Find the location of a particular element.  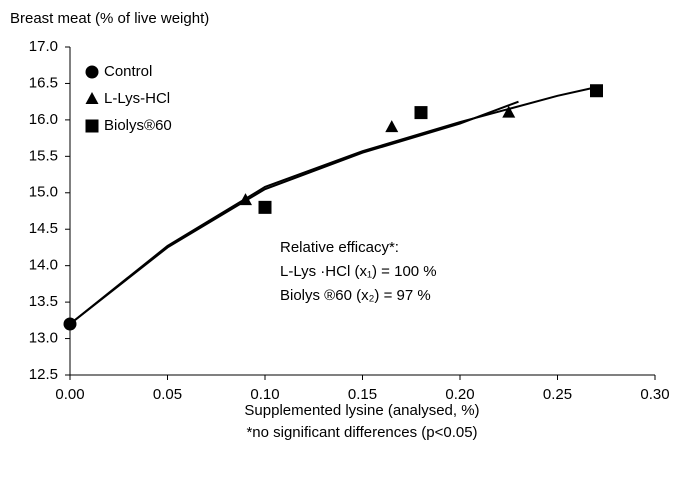

annotation: L-Lys ·HCl (x₁) = 100 % is located at coordinates (358, 271).